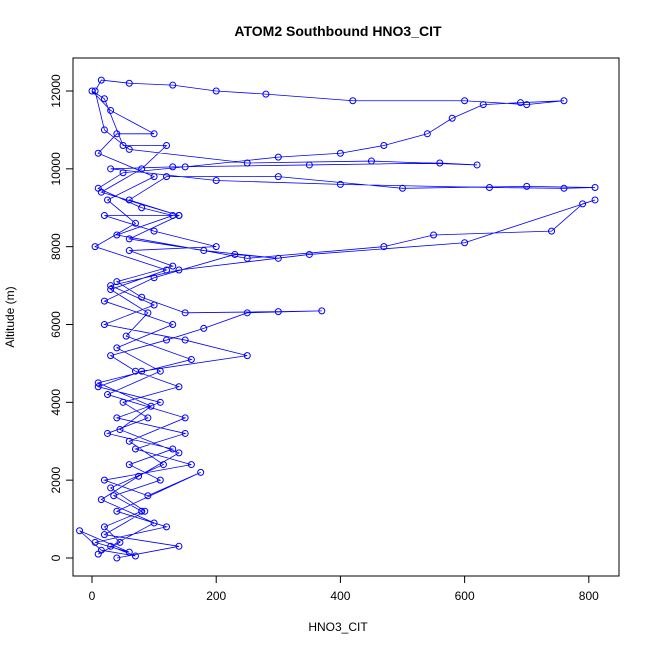 The height and width of the screenshot is (650, 650). I want to click on y-tick-label: 0, so click(56, 557).